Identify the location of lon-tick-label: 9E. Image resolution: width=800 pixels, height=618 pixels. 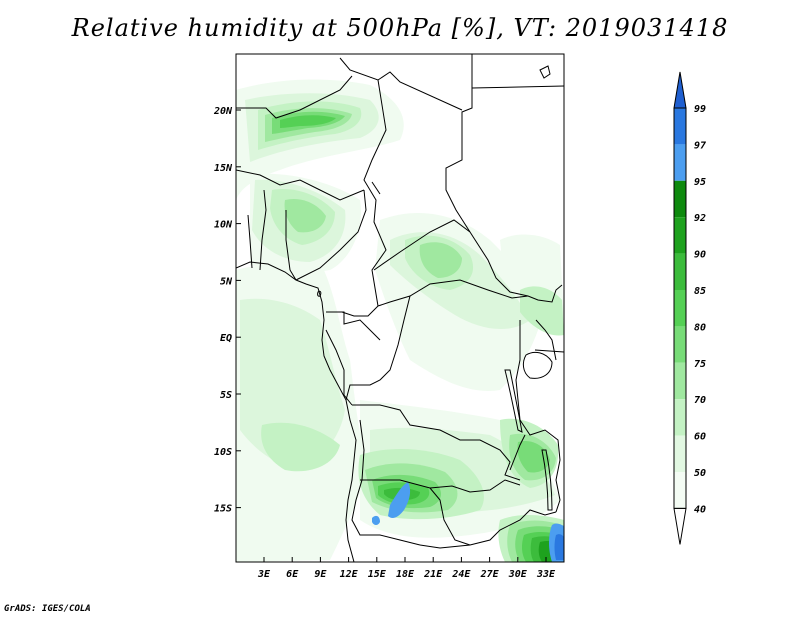
(320, 574).